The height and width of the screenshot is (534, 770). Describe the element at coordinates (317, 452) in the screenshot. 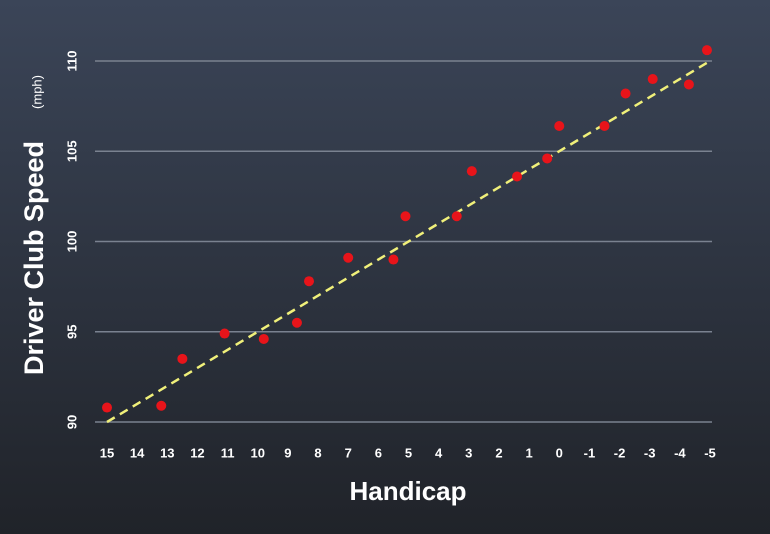

I see `x-tick-label: 8` at that location.